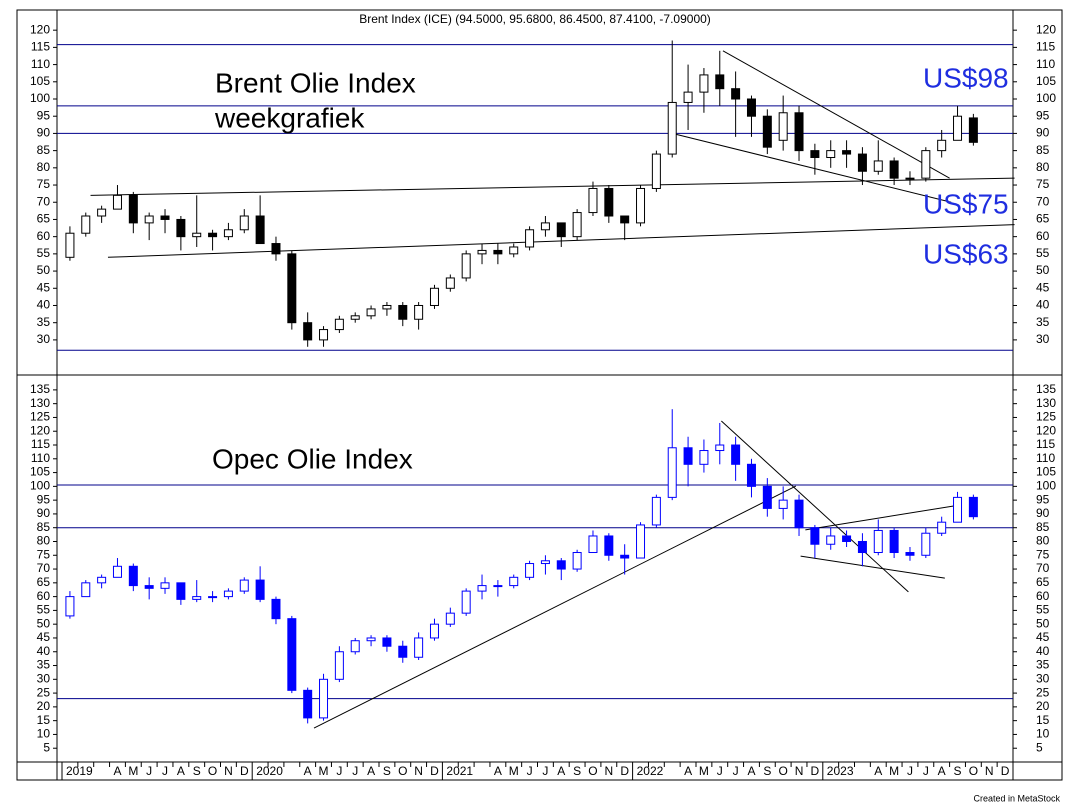 The height and width of the screenshot is (806, 1079). I want to click on y-tick-label: 120, so click(40, 430).